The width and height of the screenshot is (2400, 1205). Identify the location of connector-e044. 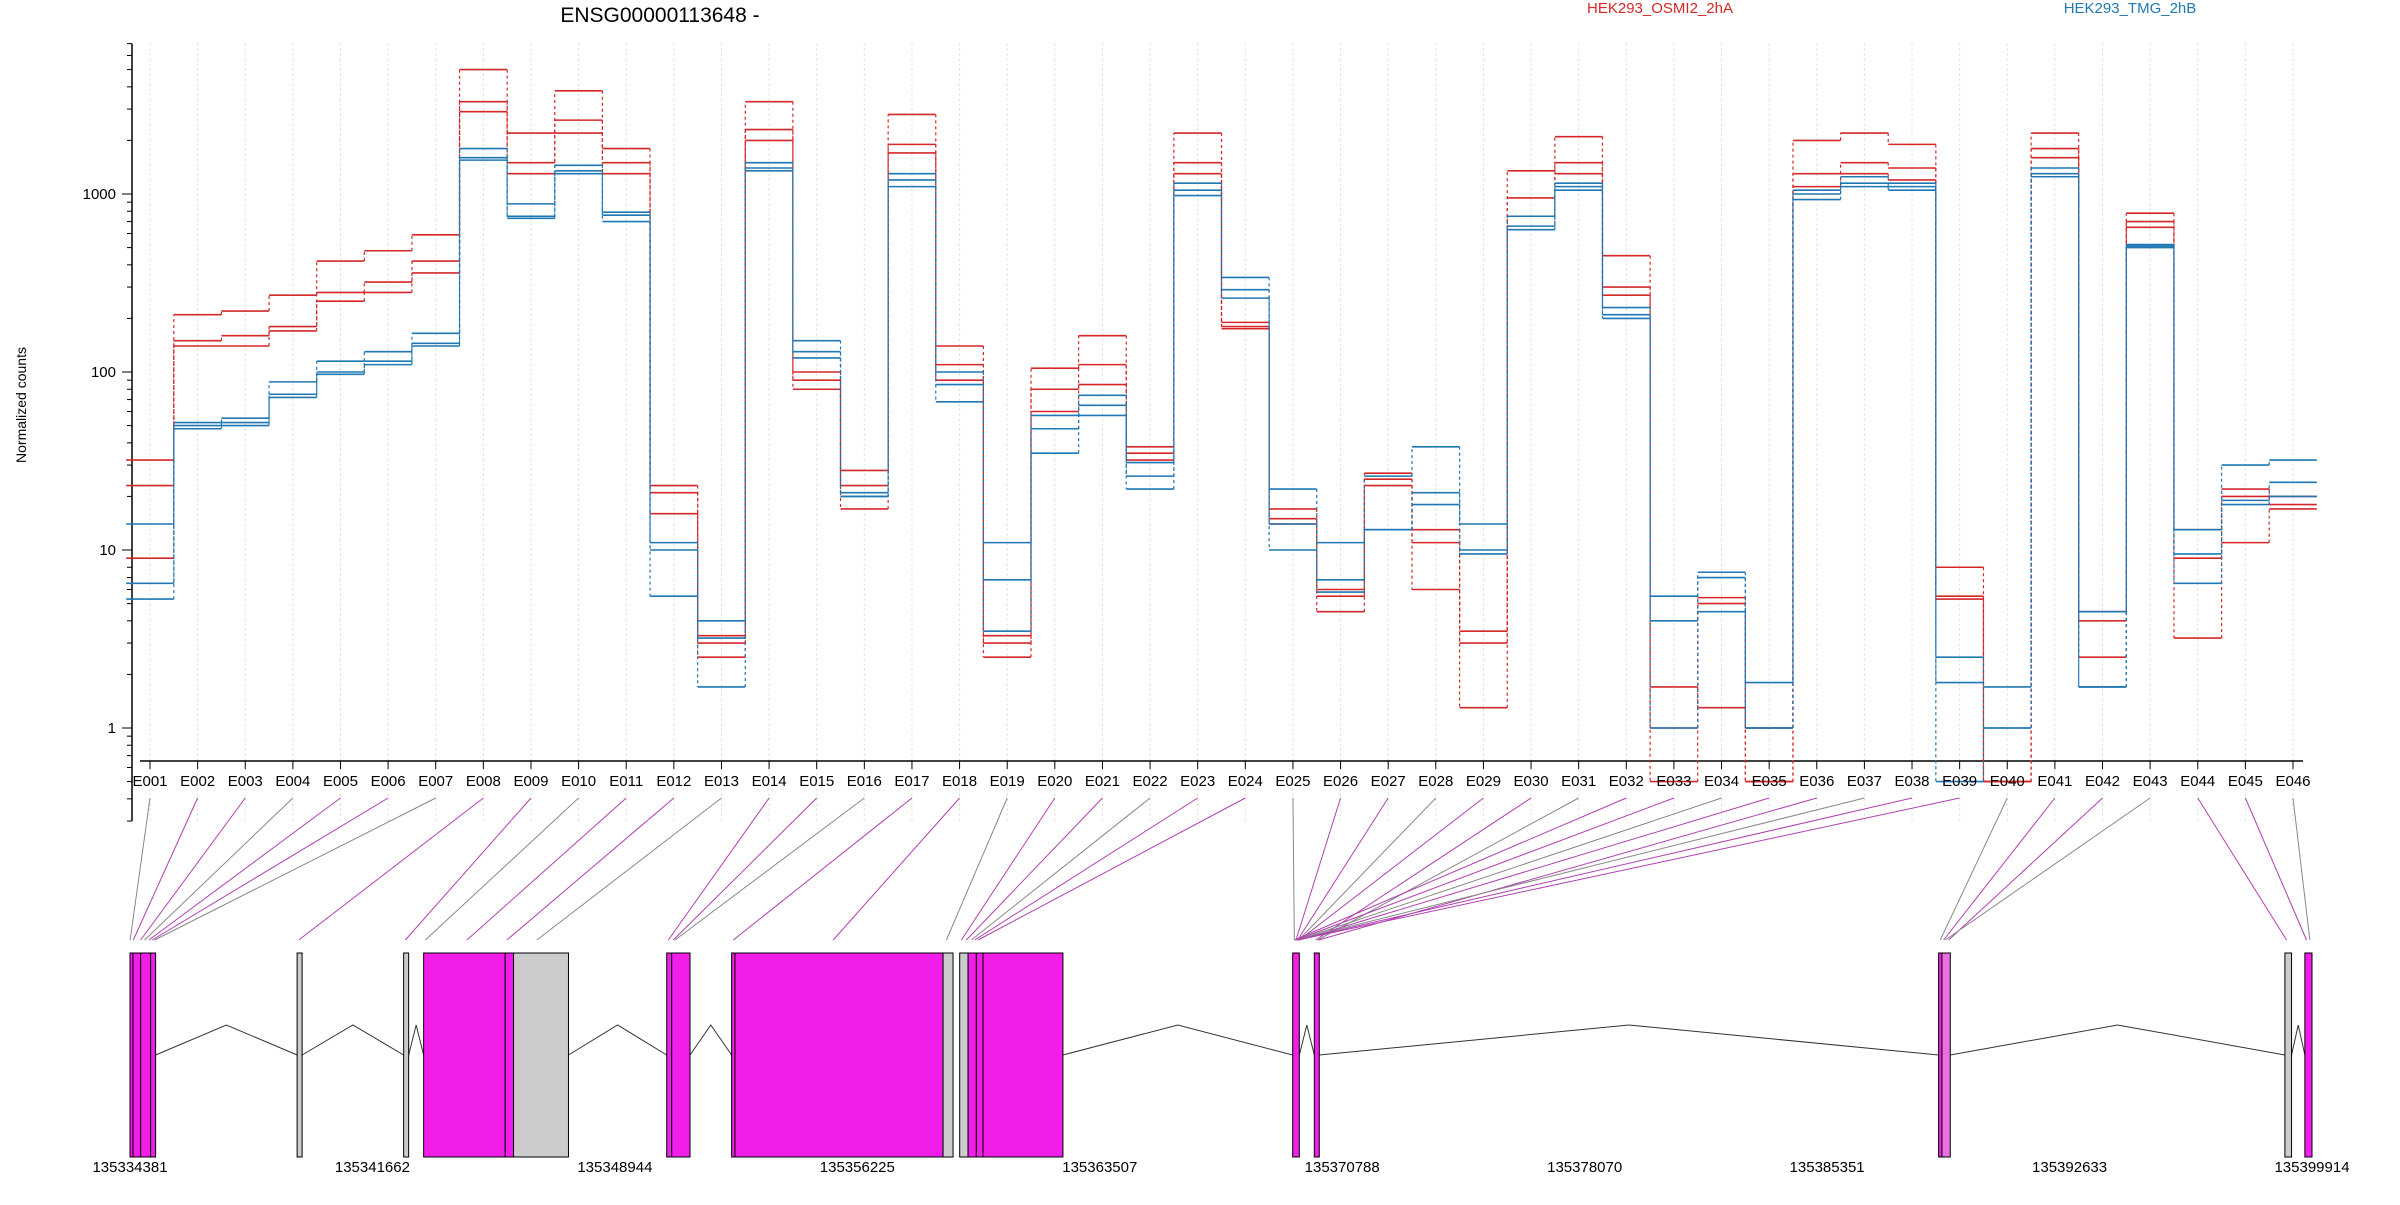
(2242, 869).